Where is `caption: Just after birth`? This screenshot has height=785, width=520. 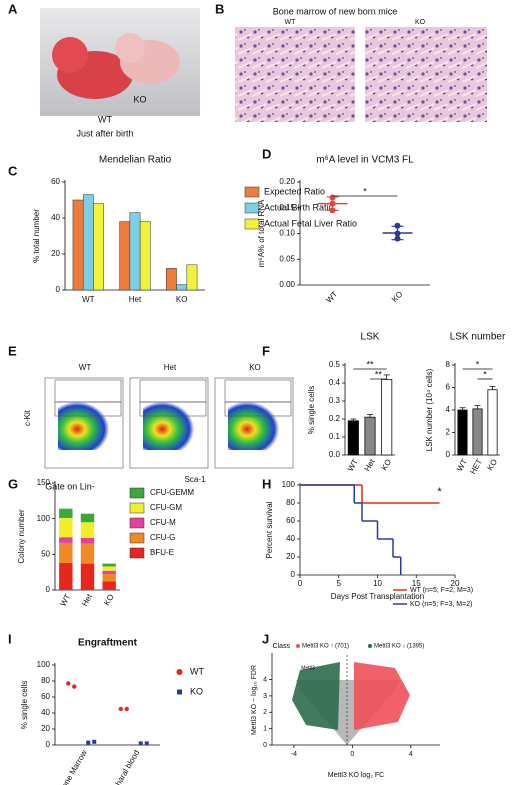
caption: Just after birth is located at coordinates (104, 133).